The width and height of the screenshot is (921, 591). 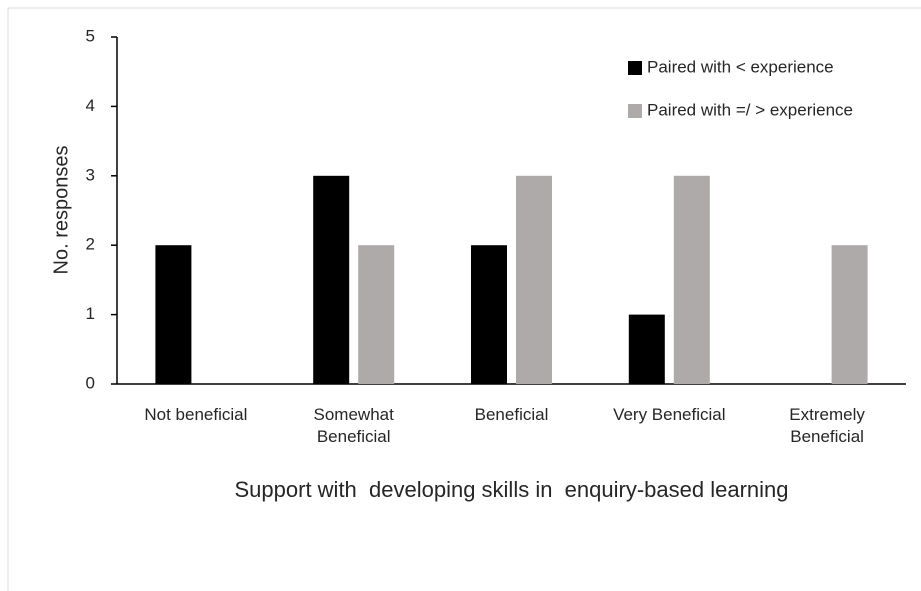 What do you see at coordinates (740, 66) in the screenshot?
I see `legend-label: Paired with < experience` at bounding box center [740, 66].